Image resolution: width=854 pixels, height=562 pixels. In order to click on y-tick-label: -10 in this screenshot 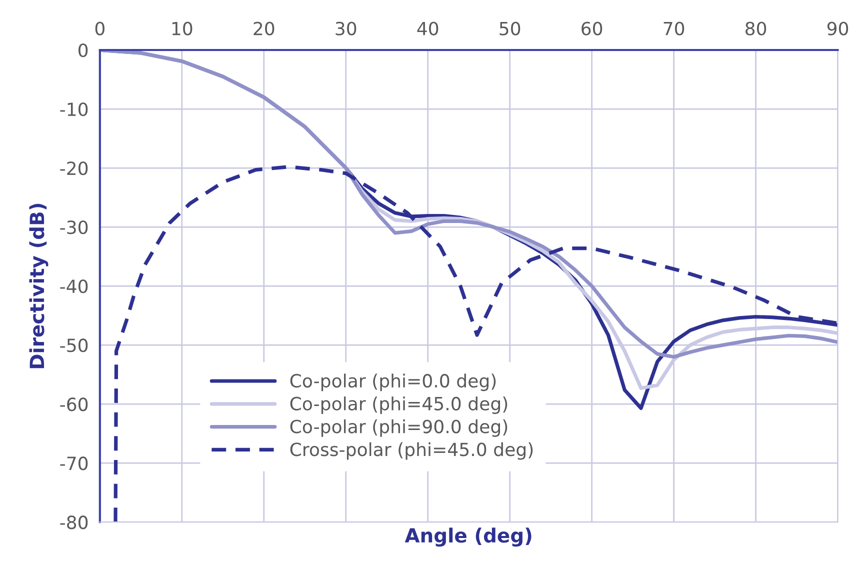, I will do `click(74, 109)`.